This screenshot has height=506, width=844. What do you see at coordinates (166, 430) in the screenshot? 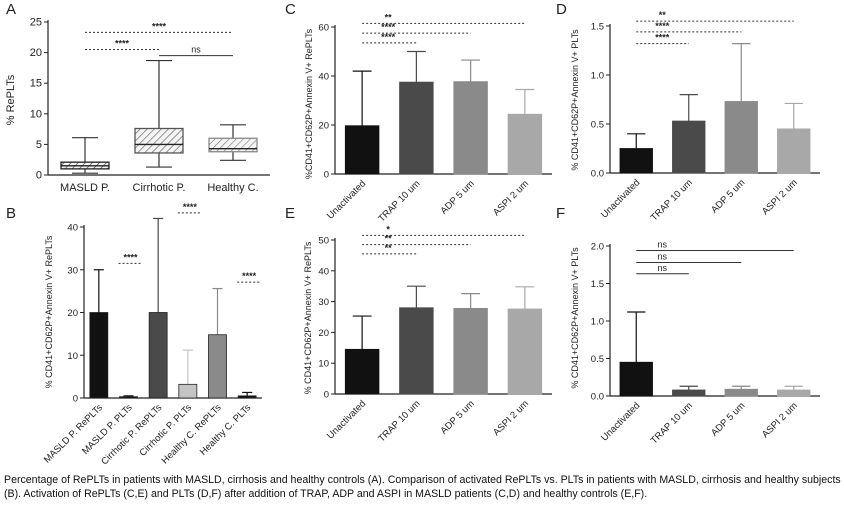
I see `panel-b-x-label: Cirrhotic P. PLTs` at bounding box center [166, 430].